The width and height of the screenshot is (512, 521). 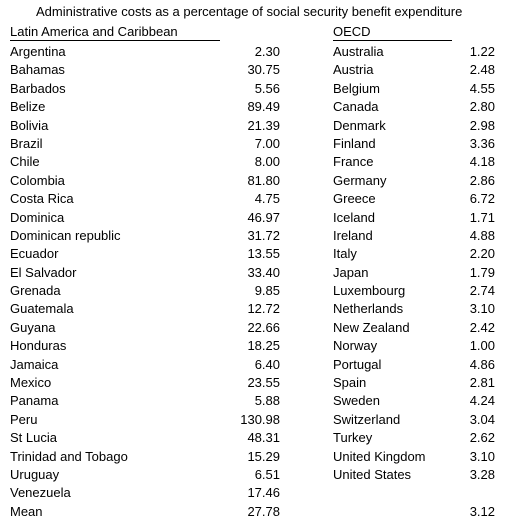 I want to click on oecd-country-name: Japan, so click(x=351, y=272).